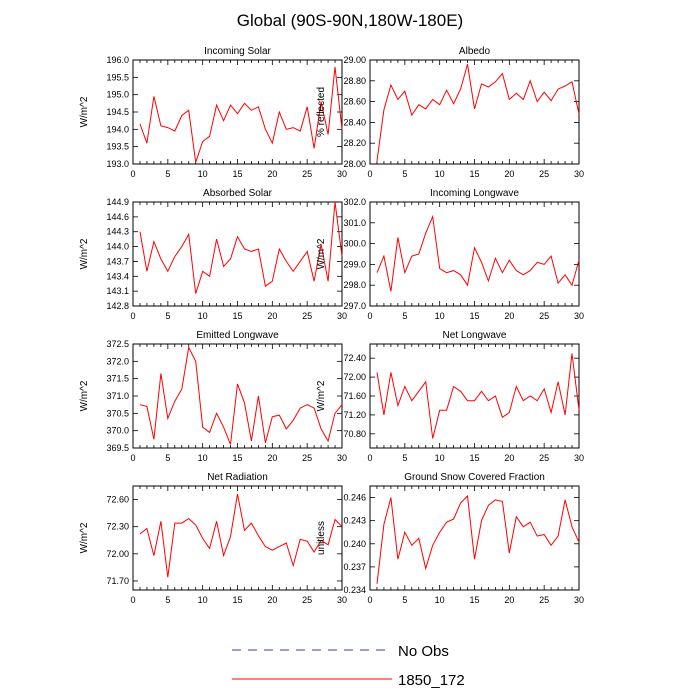 The image size is (700, 700). I want to click on panel-title: Emitted Longwave, so click(237, 335).